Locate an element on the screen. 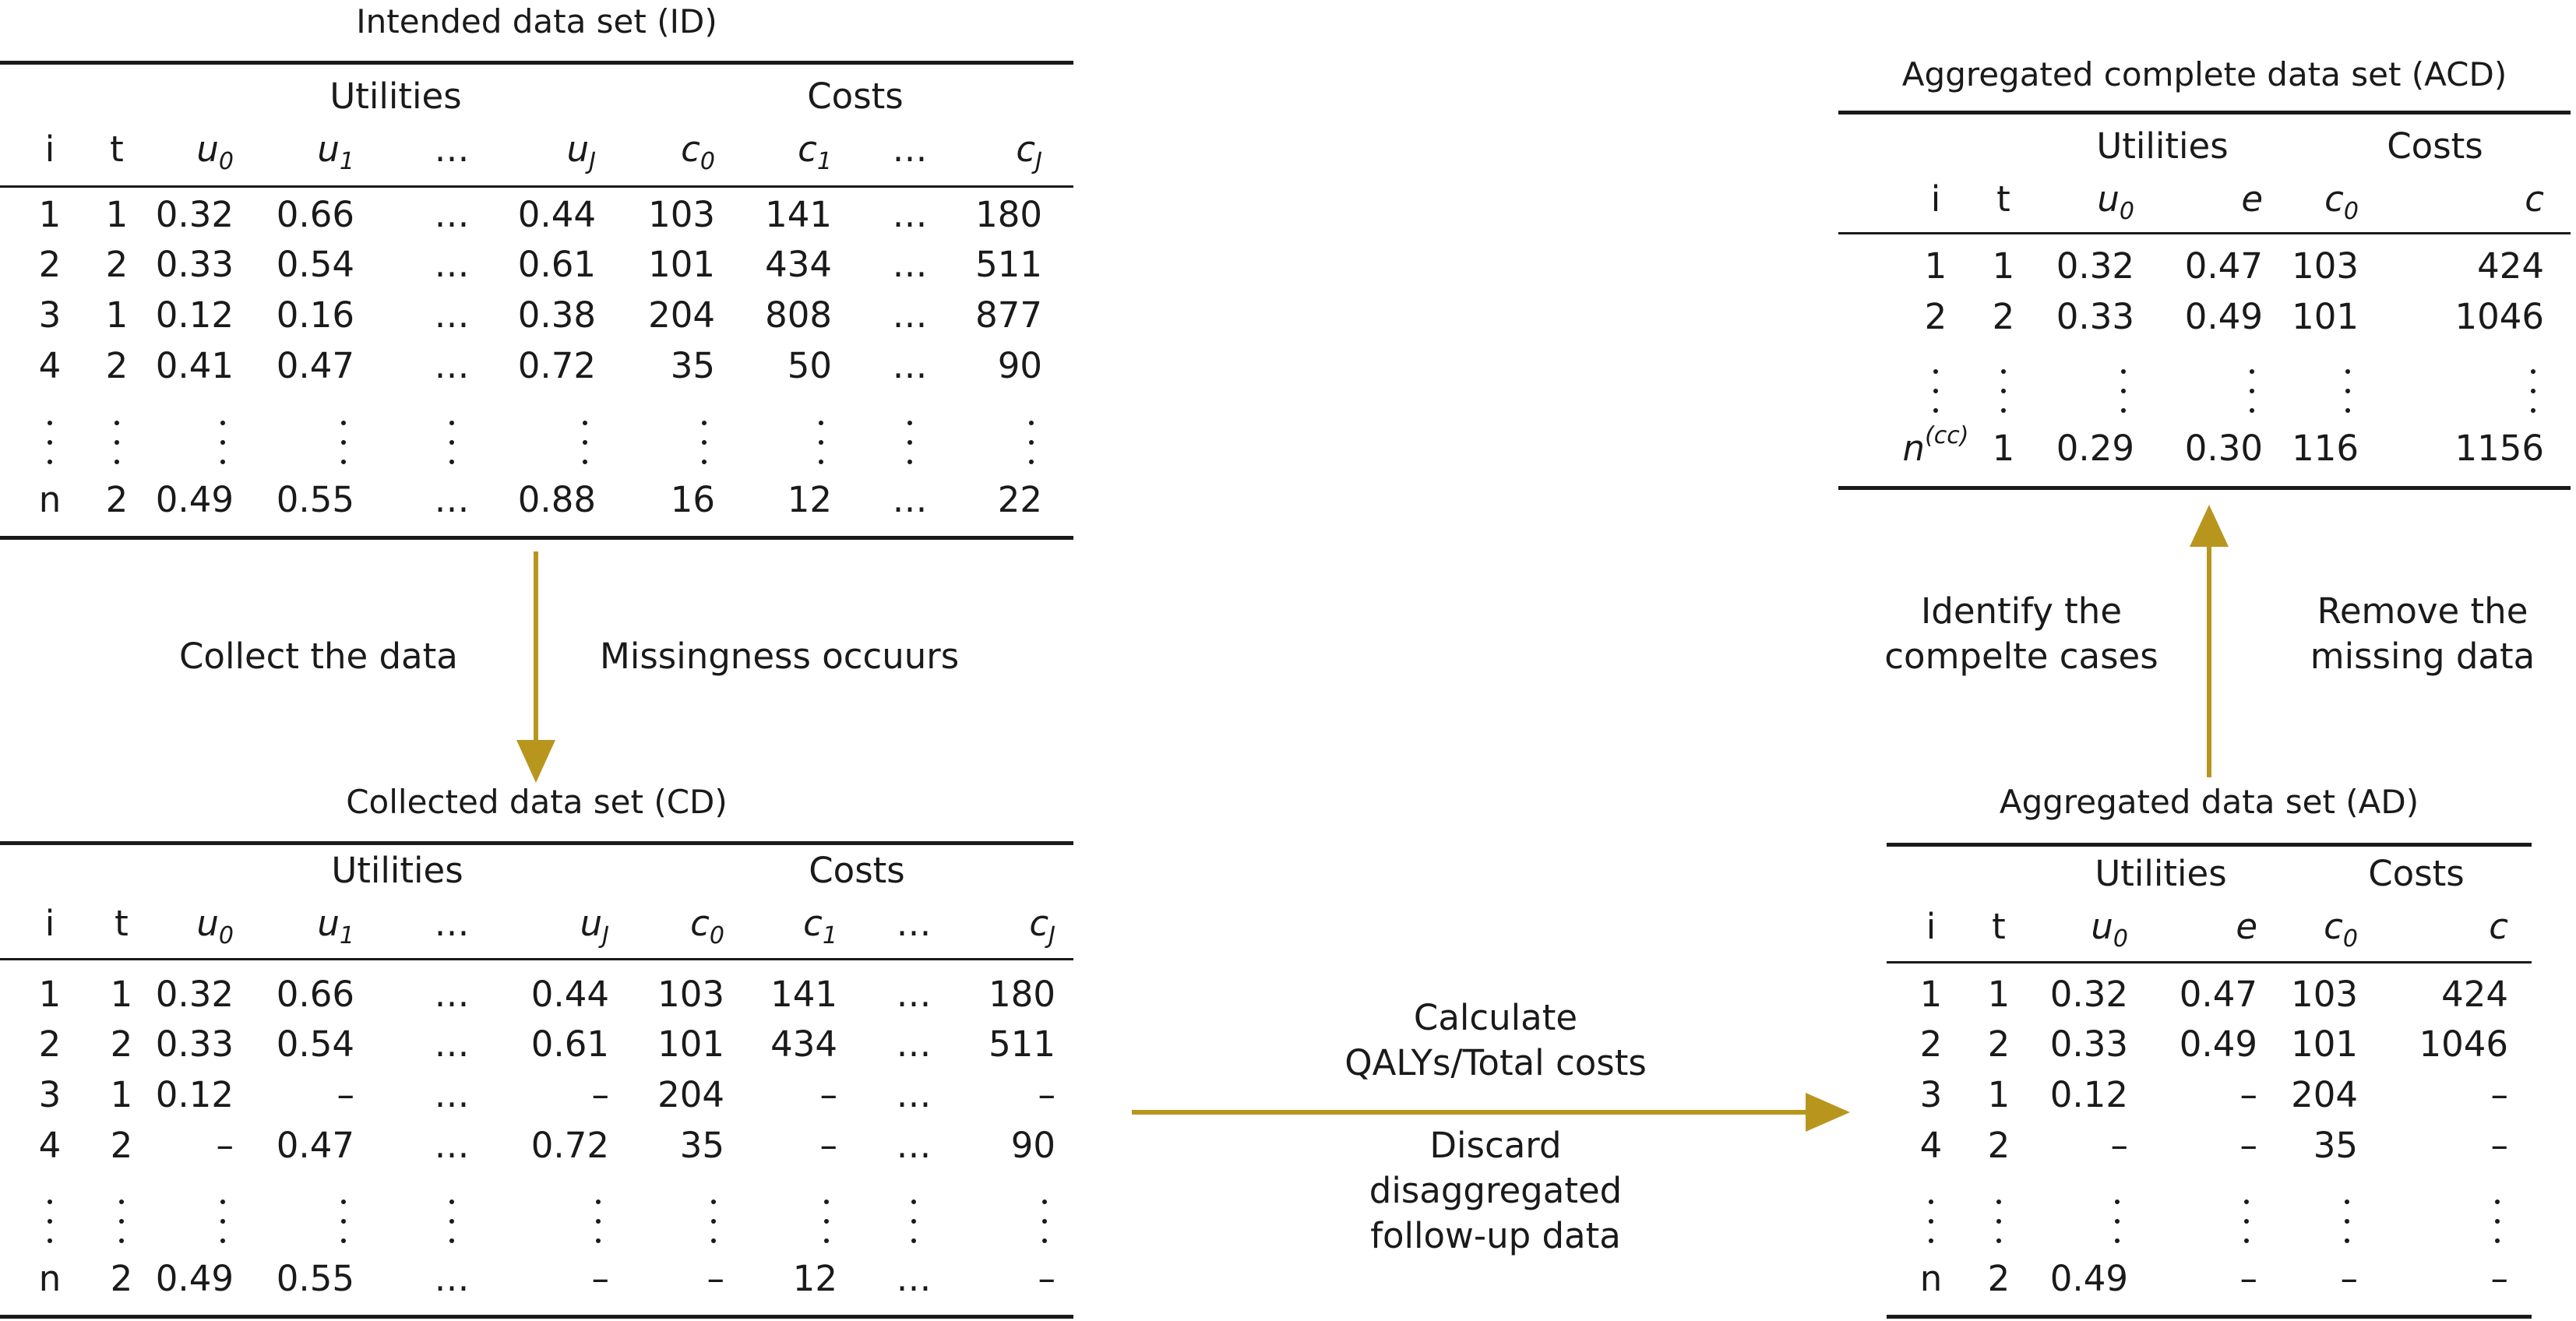 This screenshot has width=2576, height=1321. table-cell-last: 0.88 is located at coordinates (557, 500).